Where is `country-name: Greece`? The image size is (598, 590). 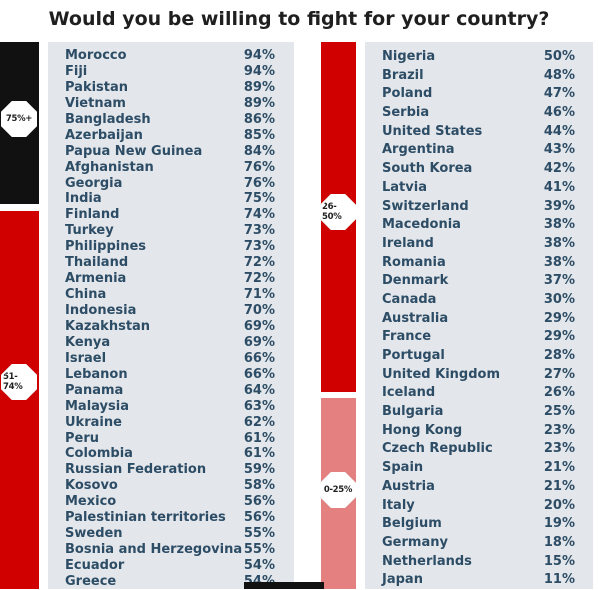 country-name: Greece is located at coordinates (91, 581).